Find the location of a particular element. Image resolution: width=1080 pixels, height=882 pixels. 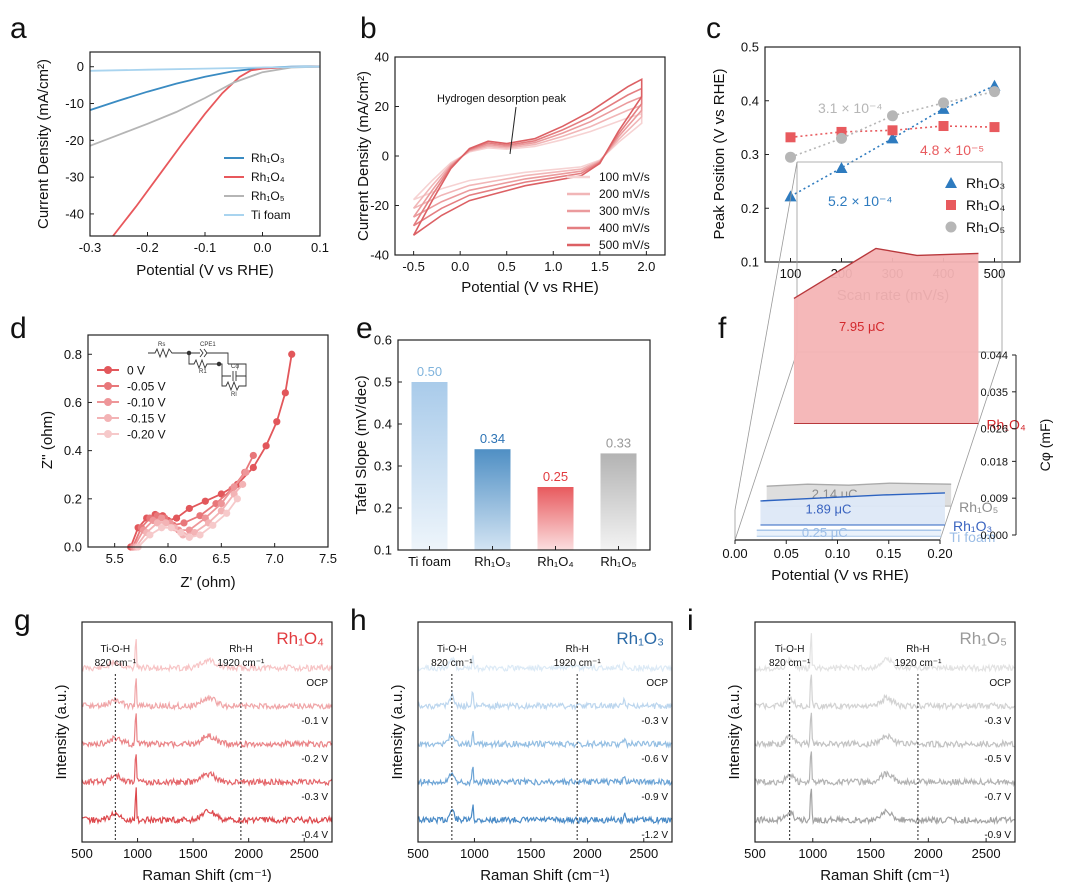

x-tick-label-h: 1000 is located at coordinates (474, 853).